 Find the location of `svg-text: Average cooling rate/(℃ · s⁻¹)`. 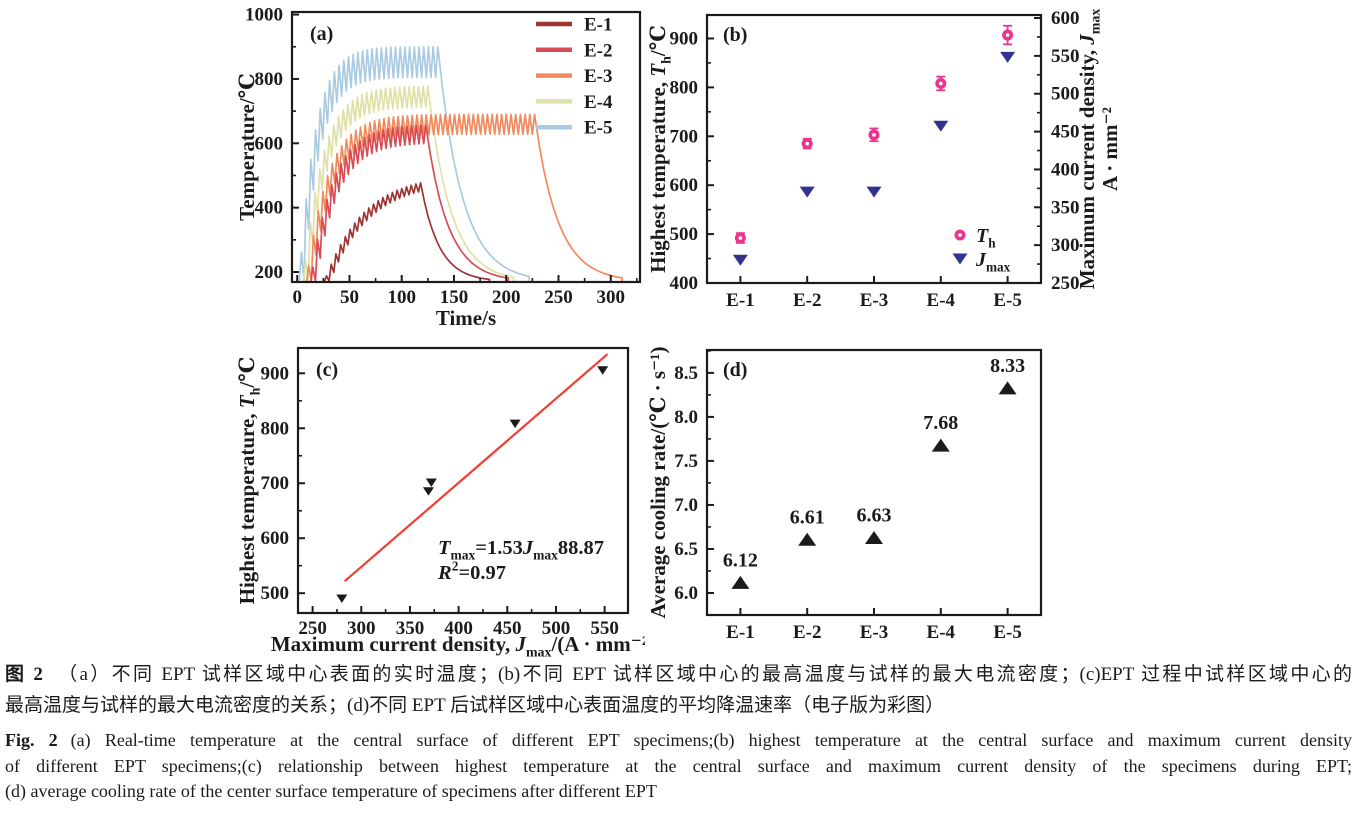

svg-text: Average cooling rate/(℃ · s⁻¹) is located at coordinates (658, 483).